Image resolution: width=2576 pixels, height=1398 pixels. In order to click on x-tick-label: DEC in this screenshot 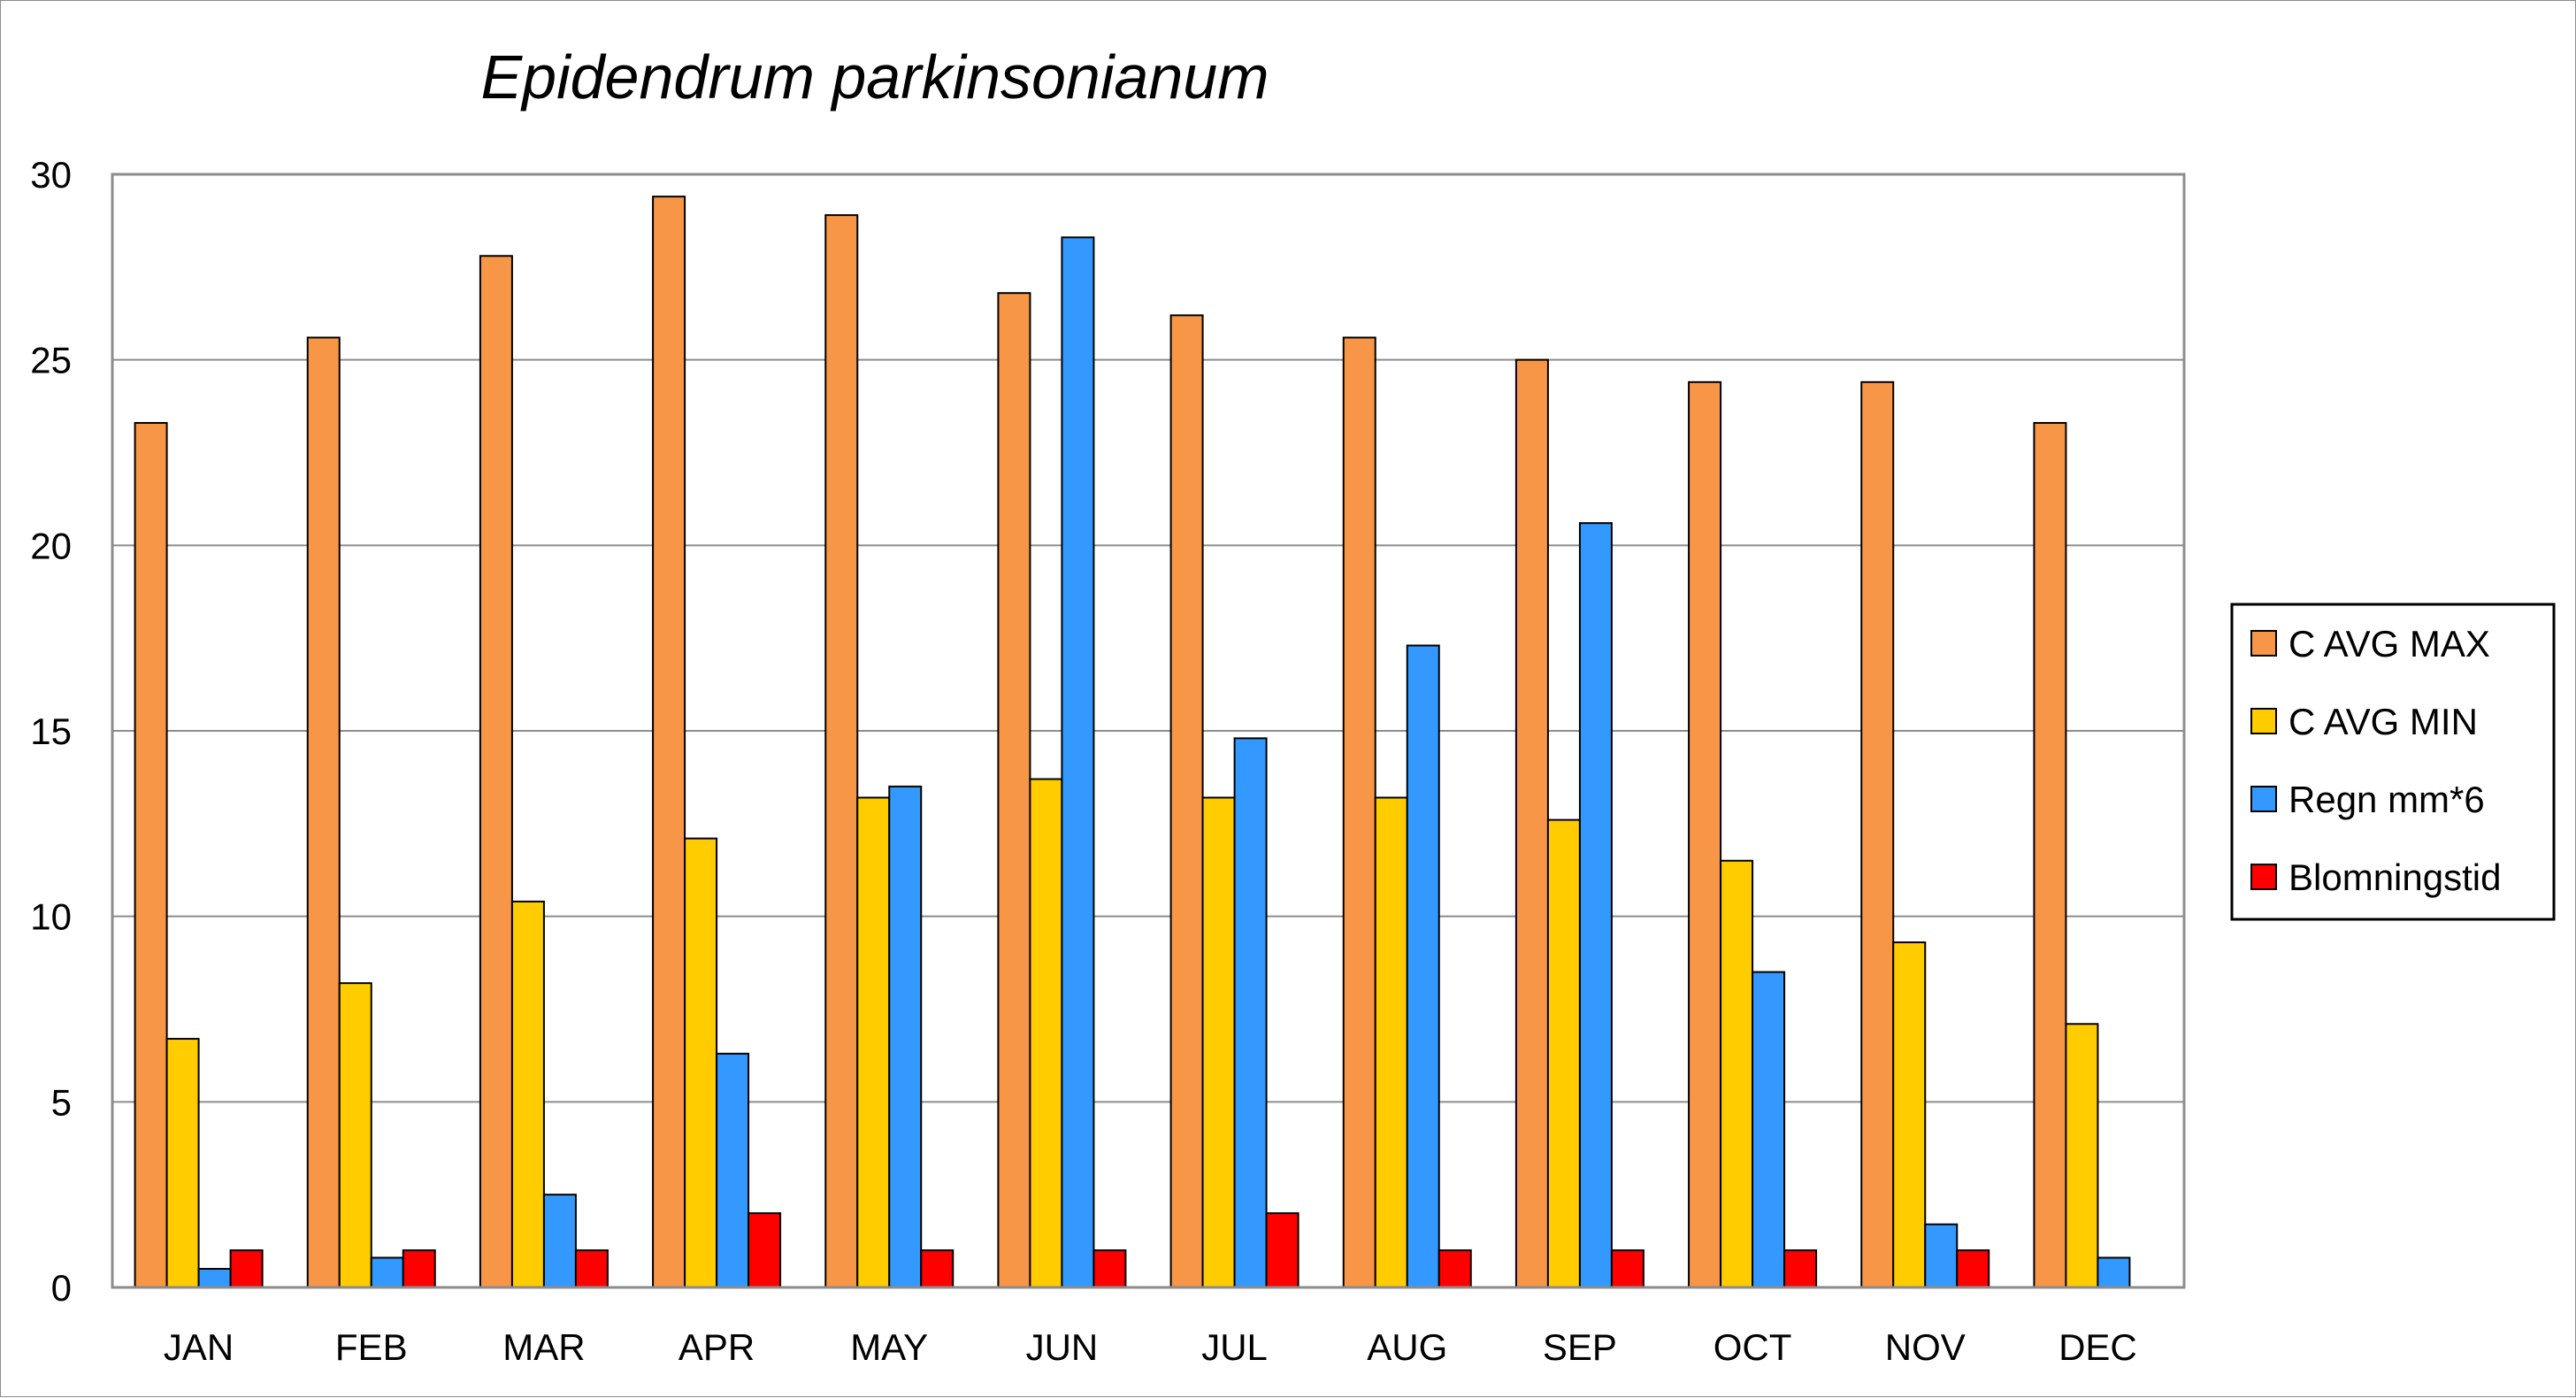, I will do `click(2097, 1347)`.